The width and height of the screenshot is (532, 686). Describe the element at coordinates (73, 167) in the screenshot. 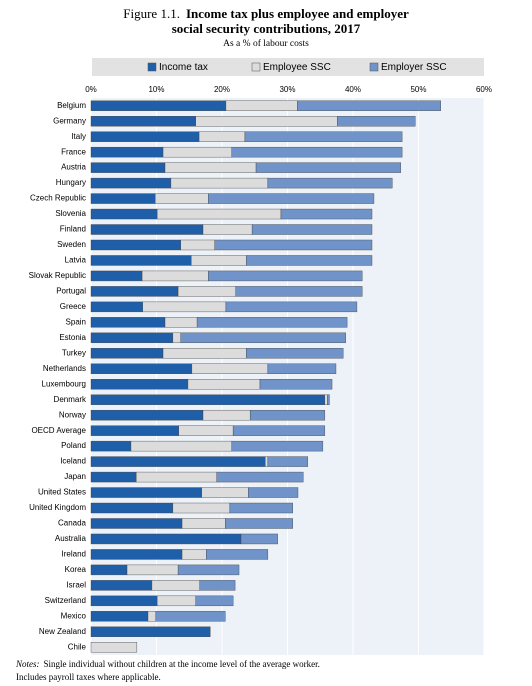

I see `y-tick-label: Austria` at that location.